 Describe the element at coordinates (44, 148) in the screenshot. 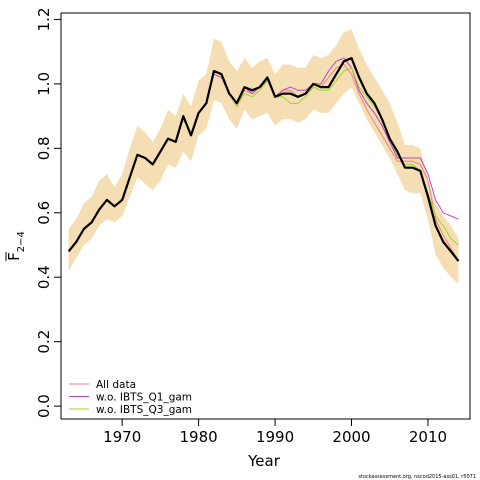

I see `y-tick-label: 0.8` at that location.